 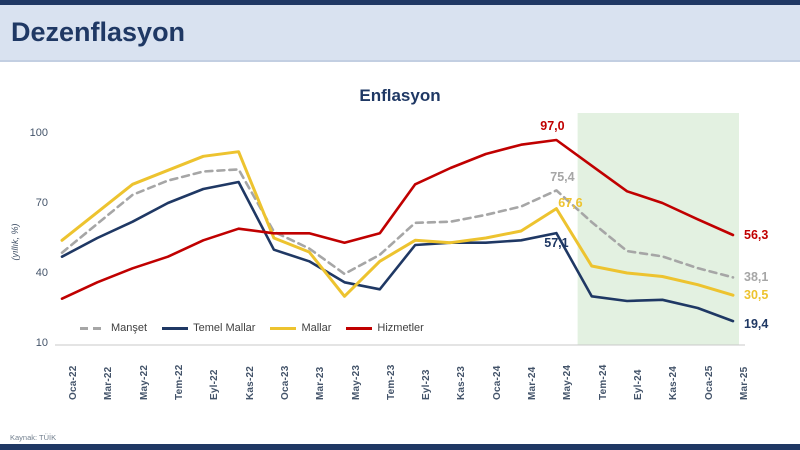 What do you see at coordinates (300, 328) in the screenshot?
I see `legend-item-mallar: Mallar` at bounding box center [300, 328].